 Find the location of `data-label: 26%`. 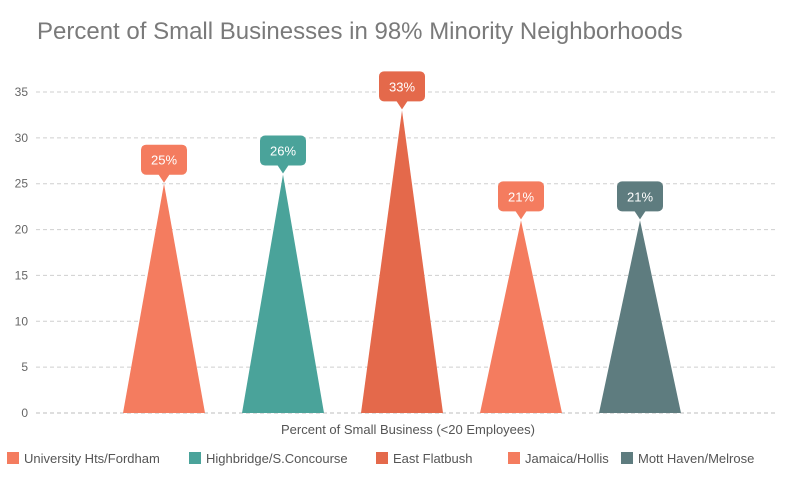

data-label: 26% is located at coordinates (283, 154).